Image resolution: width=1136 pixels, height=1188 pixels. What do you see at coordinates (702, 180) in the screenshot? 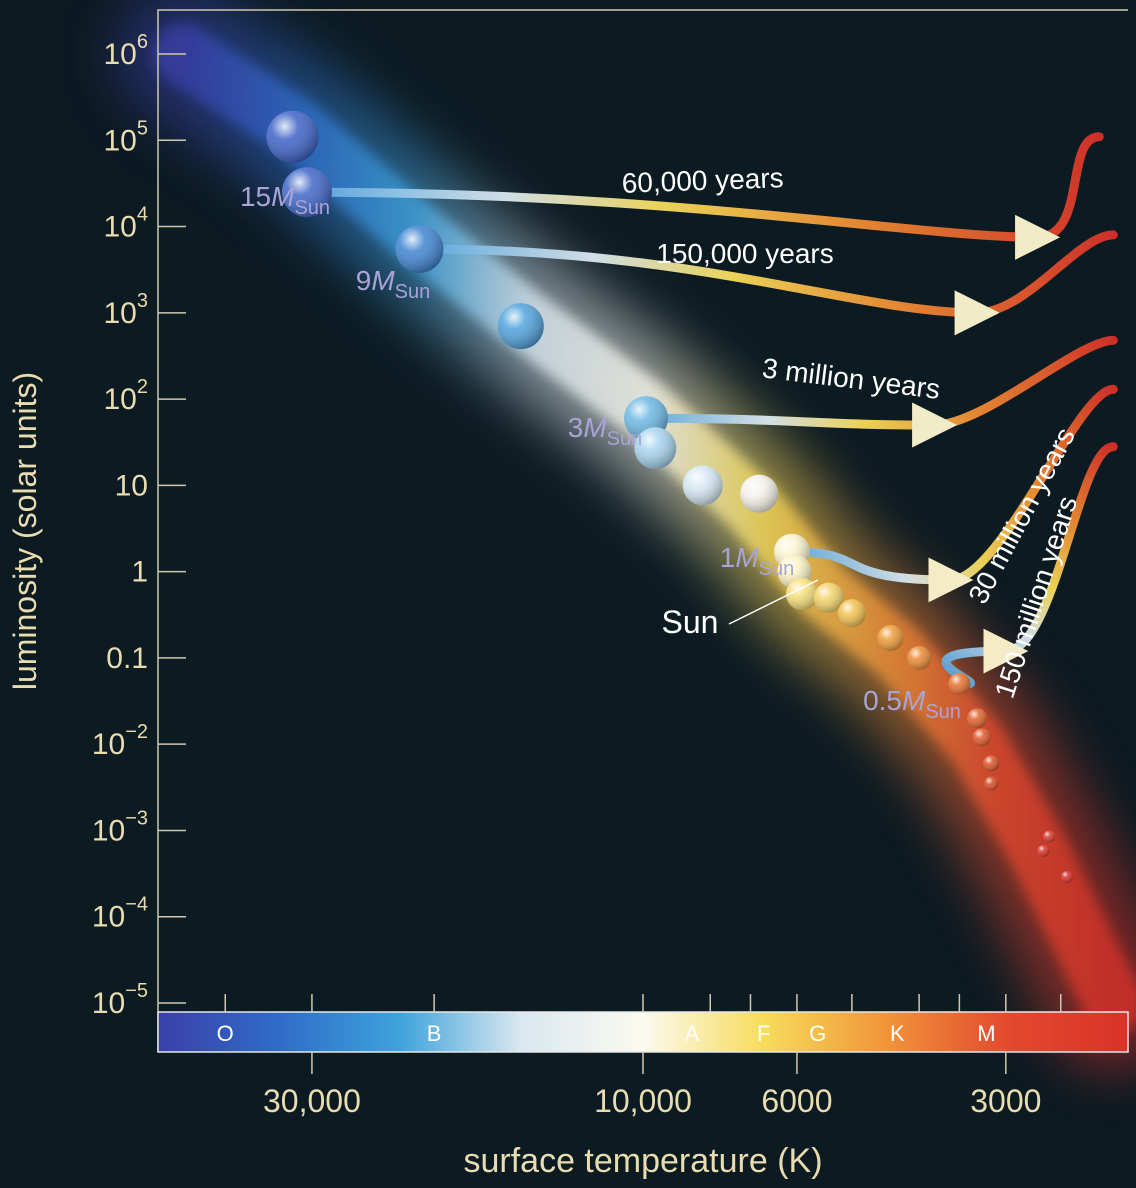
I see `track-label: 60,000 years` at bounding box center [702, 180].